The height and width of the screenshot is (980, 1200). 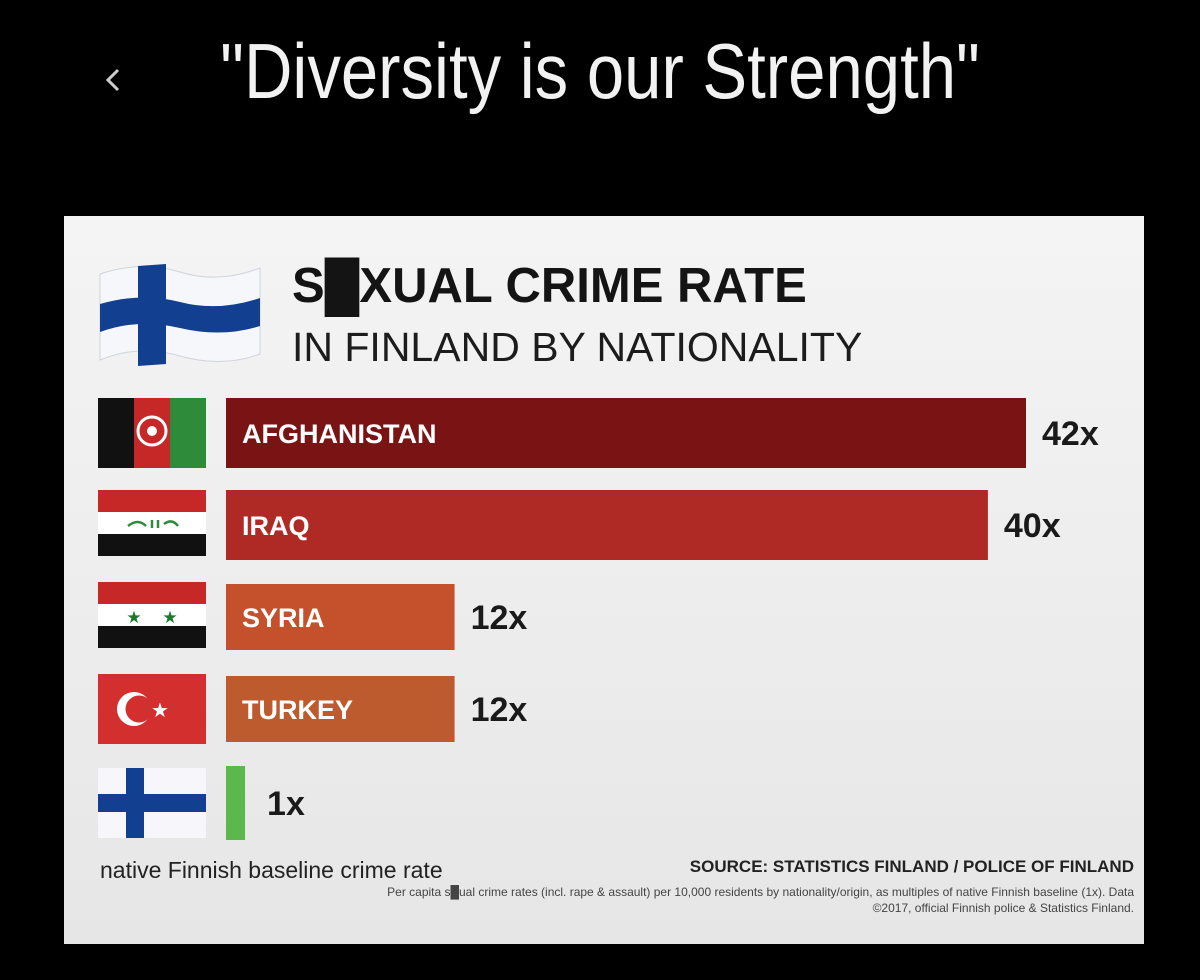 What do you see at coordinates (236, 803) in the screenshot?
I see `bar-finland-native` at bounding box center [236, 803].